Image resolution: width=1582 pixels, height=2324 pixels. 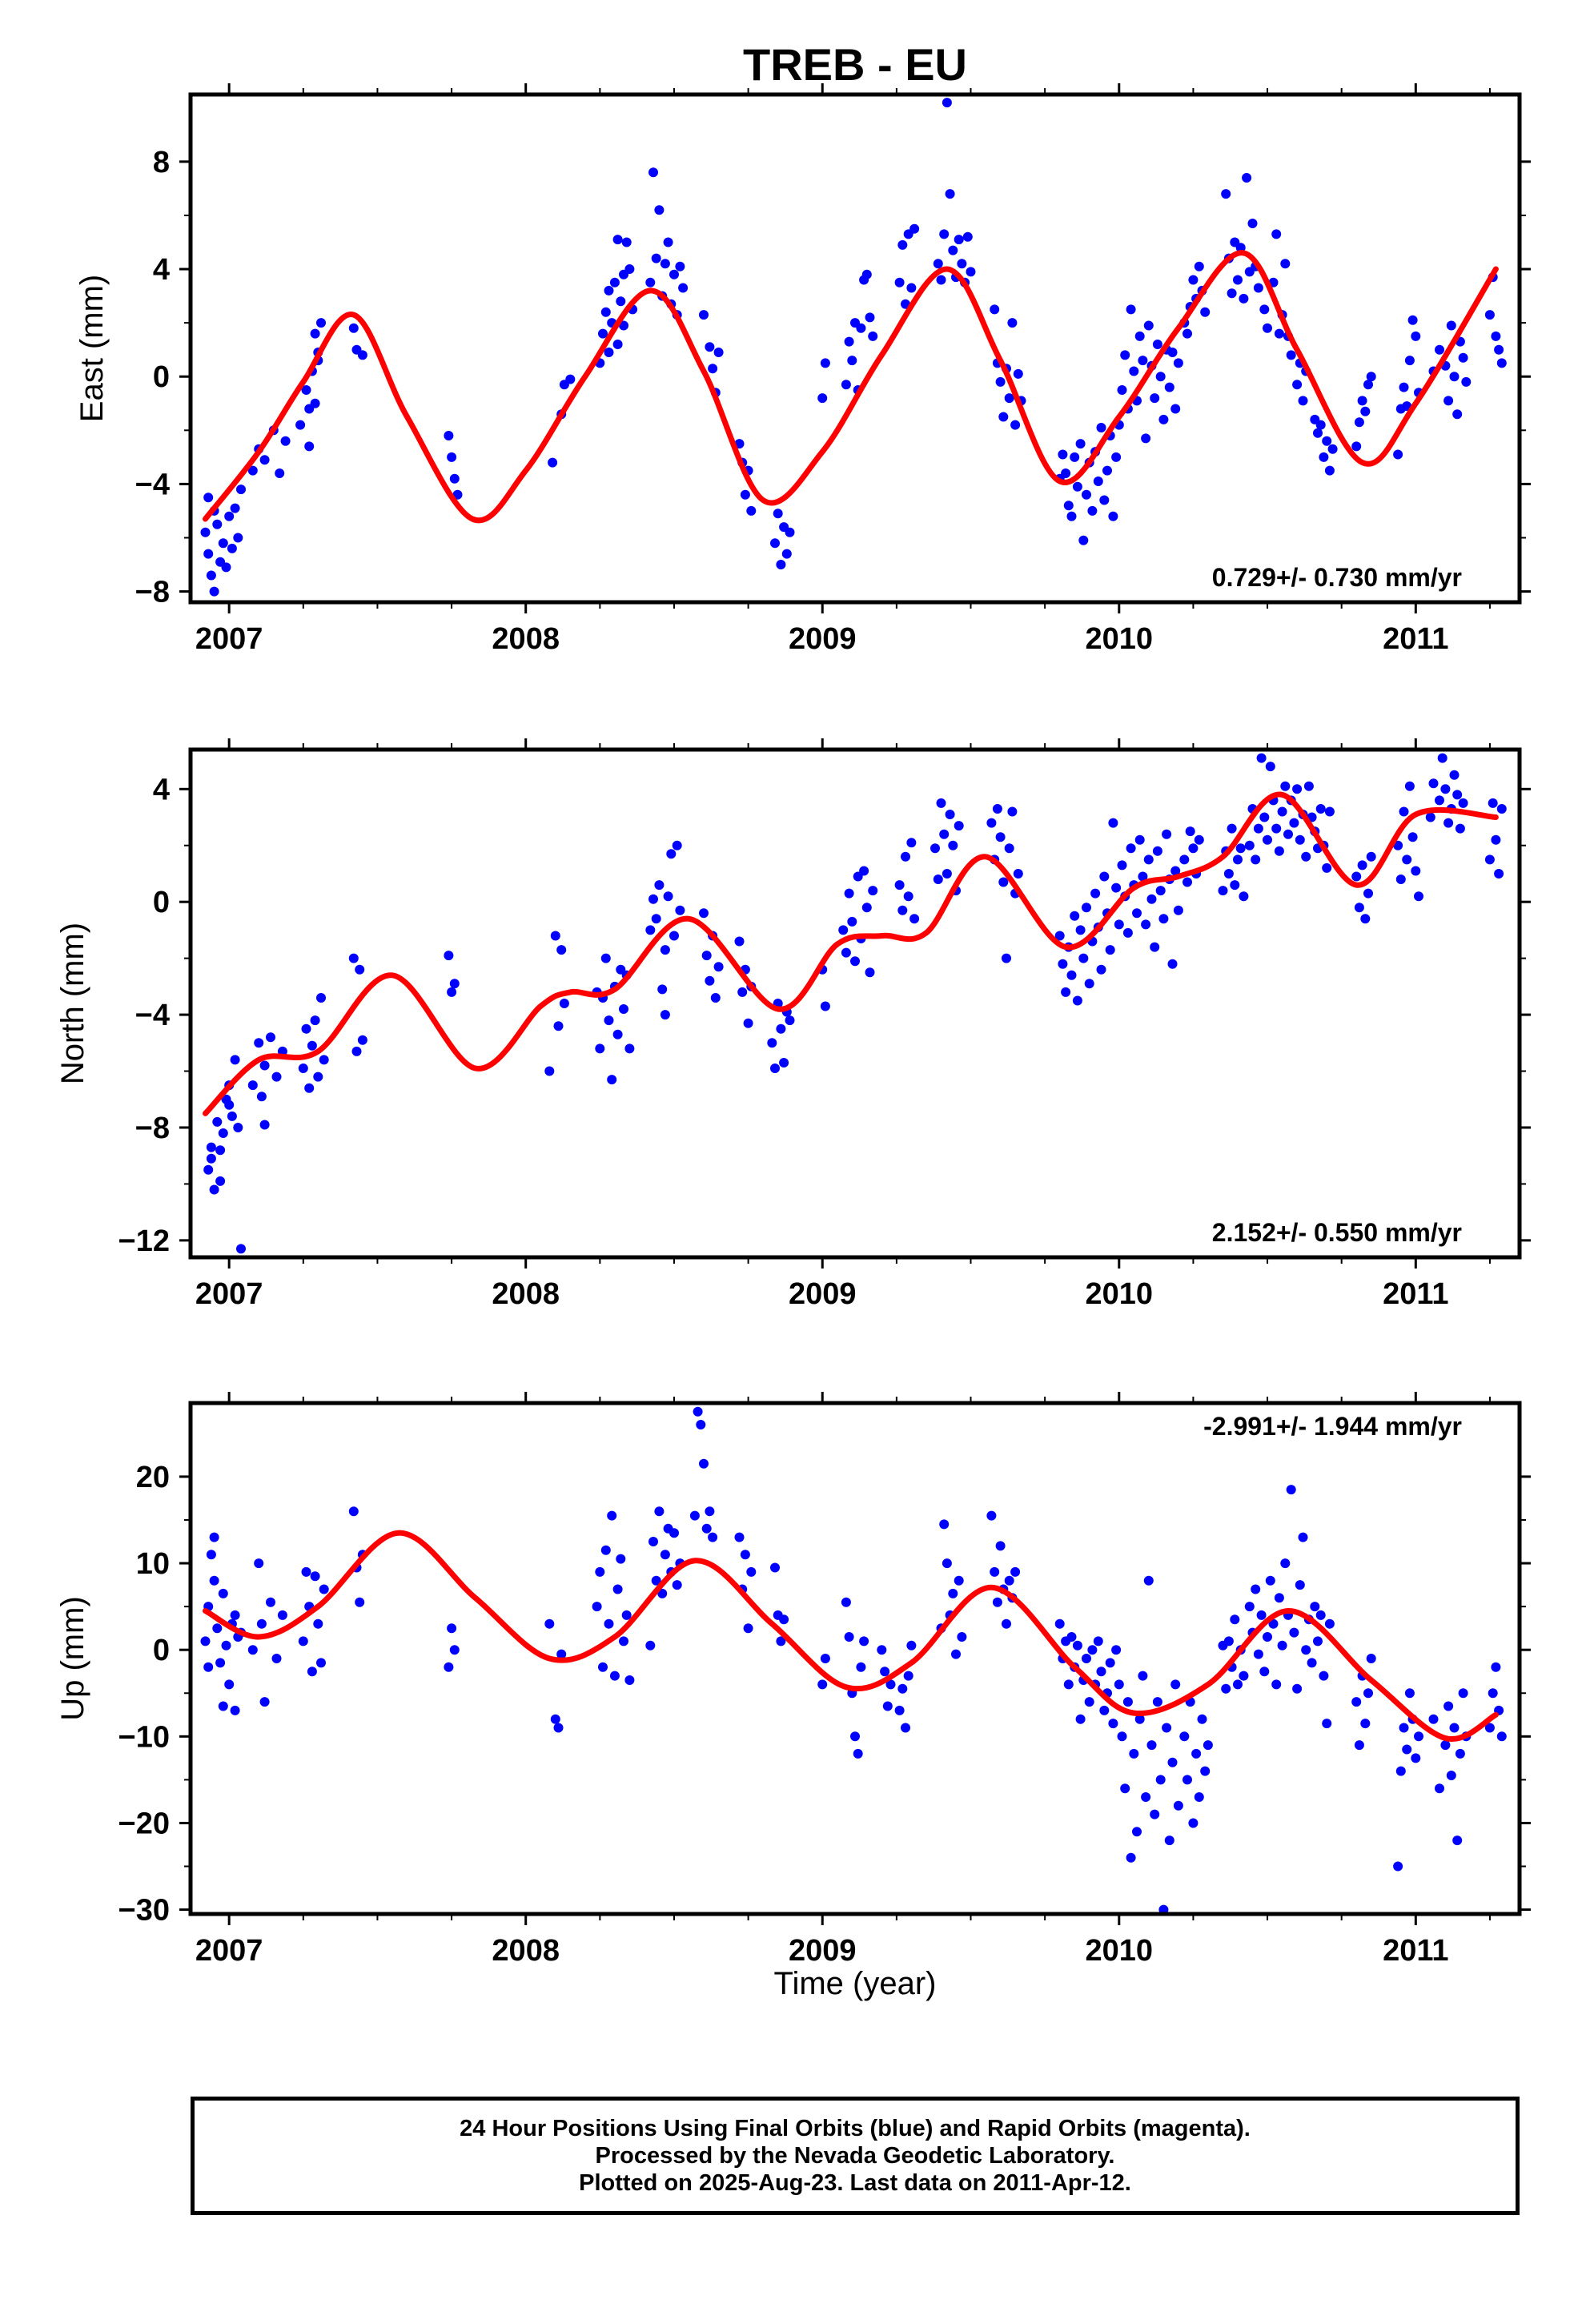 What do you see at coordinates (152, 592) in the screenshot?
I see `y-tick-label: −8` at bounding box center [152, 592].